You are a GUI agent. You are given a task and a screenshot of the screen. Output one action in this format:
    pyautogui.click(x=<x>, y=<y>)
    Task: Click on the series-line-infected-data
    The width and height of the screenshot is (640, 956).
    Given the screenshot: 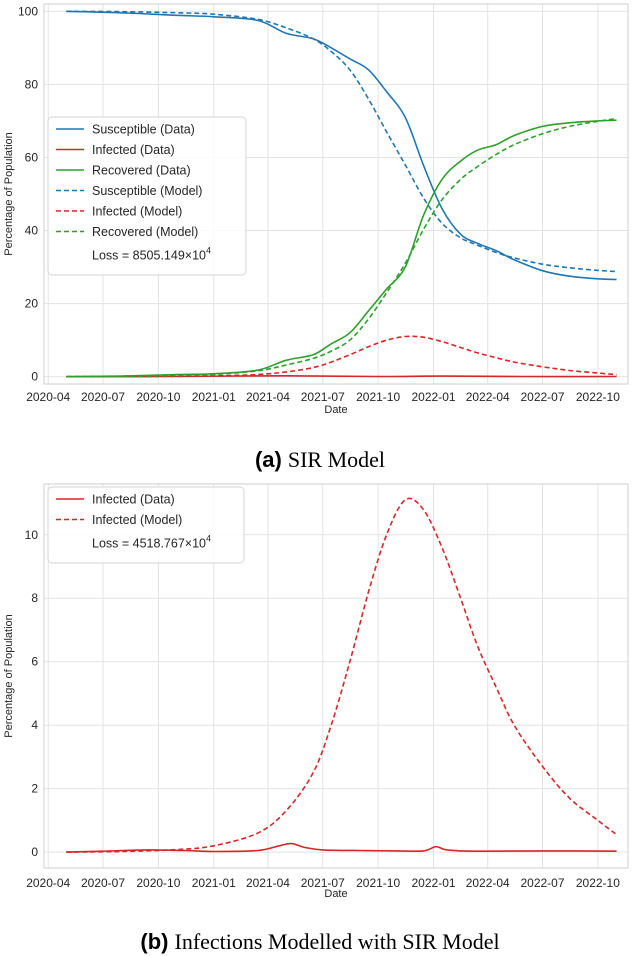 What is the action you would take?
    pyautogui.click(x=341, y=847)
    